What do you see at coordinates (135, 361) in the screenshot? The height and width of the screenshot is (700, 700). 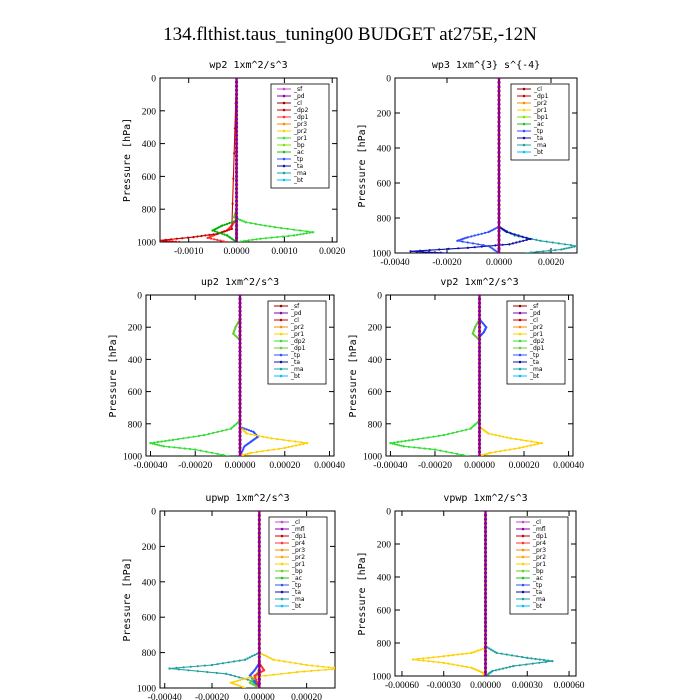 I see `y-tick-label: 400` at bounding box center [135, 361].